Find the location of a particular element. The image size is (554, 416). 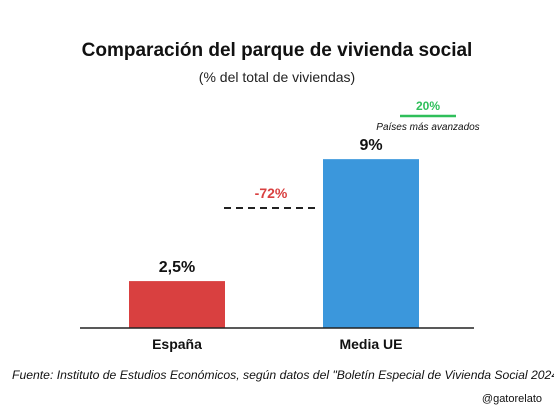

bar-value-label: 9% is located at coordinates (370, 145).